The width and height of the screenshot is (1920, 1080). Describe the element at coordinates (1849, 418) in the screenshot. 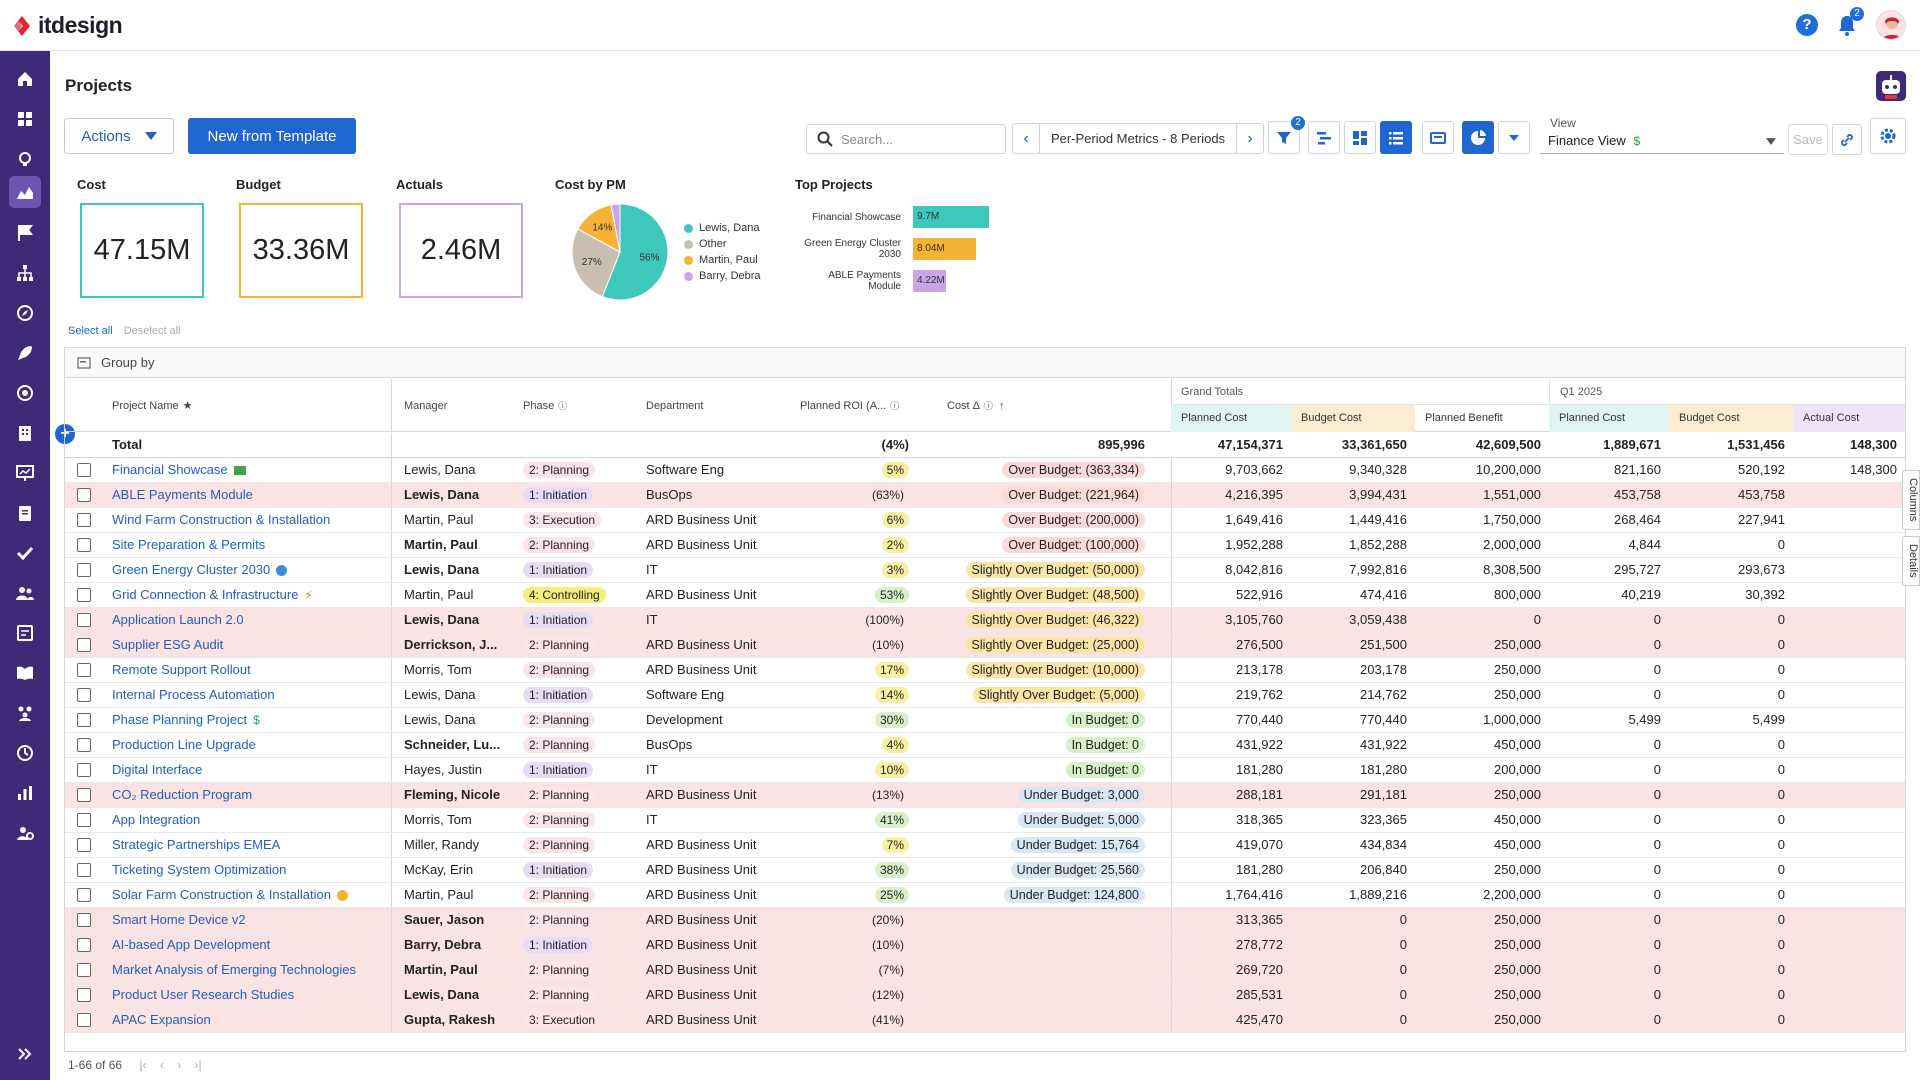

I see `header-actual-cost: Actual Cost` at that location.